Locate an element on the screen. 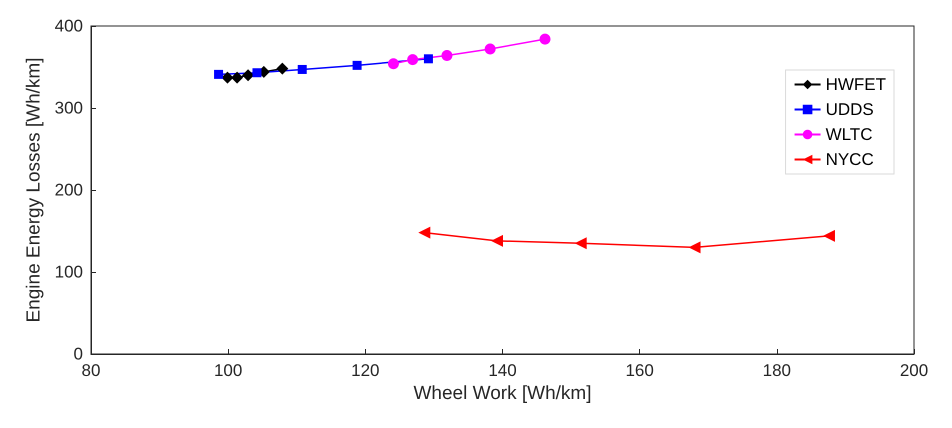 The image size is (952, 428). y-tick-label: 300 is located at coordinates (68, 108).